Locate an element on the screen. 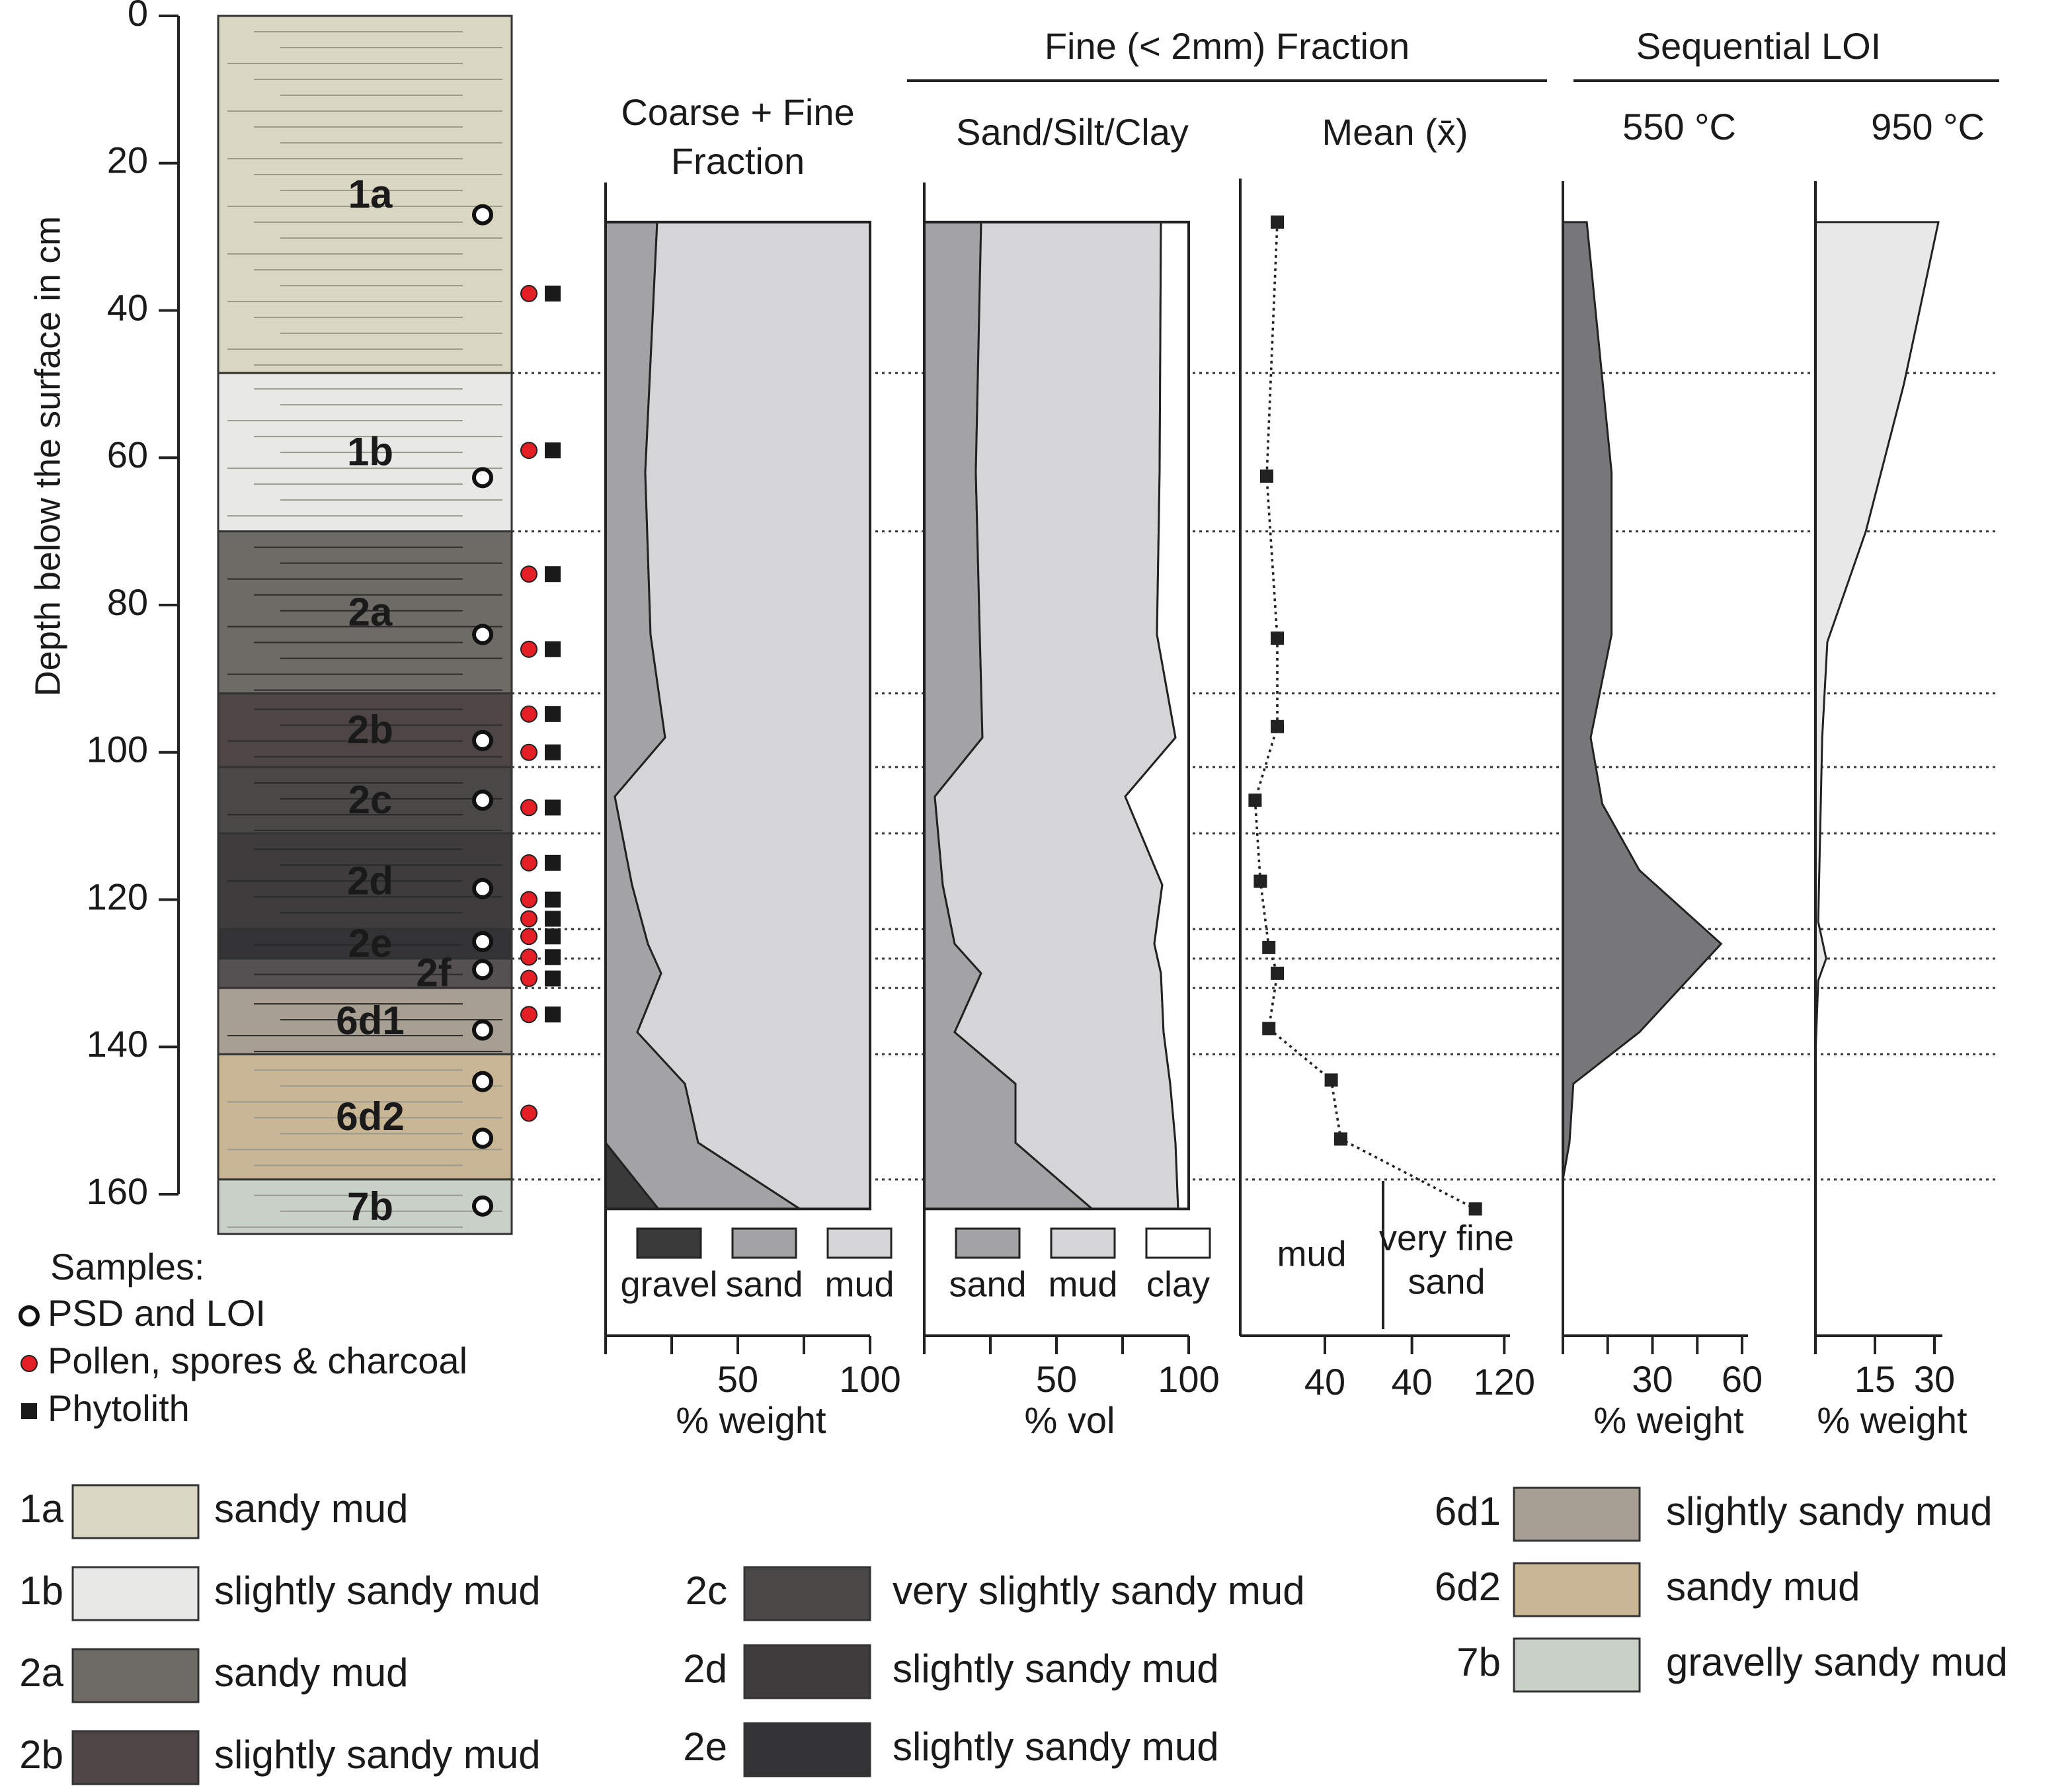 Image resolution: width=2068 pixels, height=1792 pixels. y-tick-label: 60 is located at coordinates (127, 455).